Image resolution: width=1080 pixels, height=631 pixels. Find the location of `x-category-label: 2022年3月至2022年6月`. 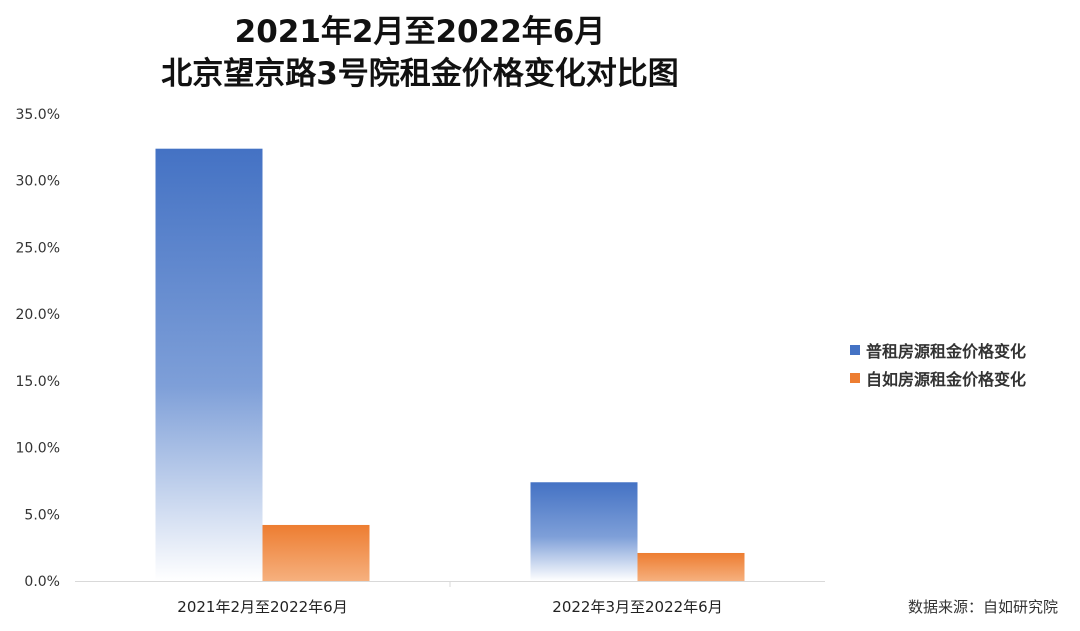

x-category-label: 2022年3月至2022年6月 is located at coordinates (637, 607).